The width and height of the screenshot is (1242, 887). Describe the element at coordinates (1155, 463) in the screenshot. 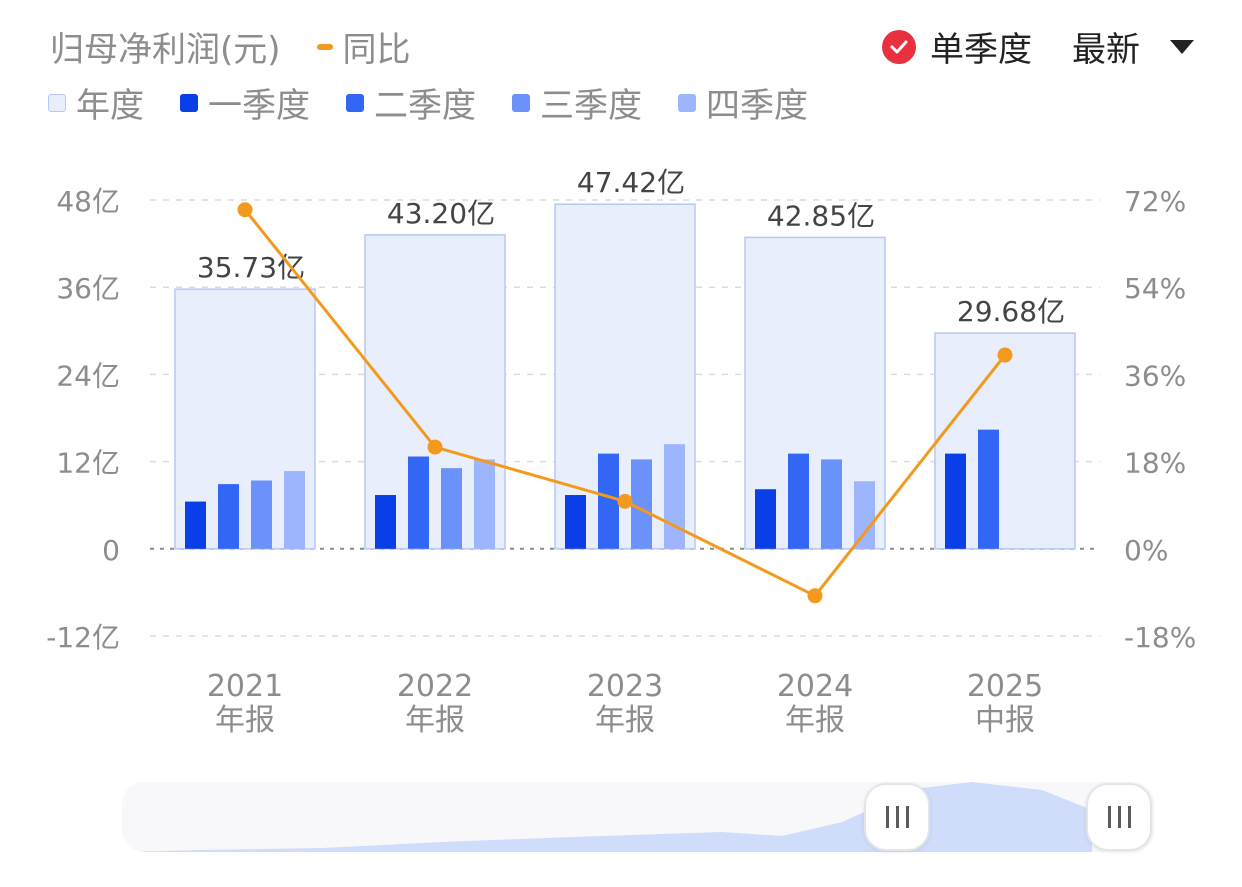

I see `y2-tick-label: 18%` at that location.